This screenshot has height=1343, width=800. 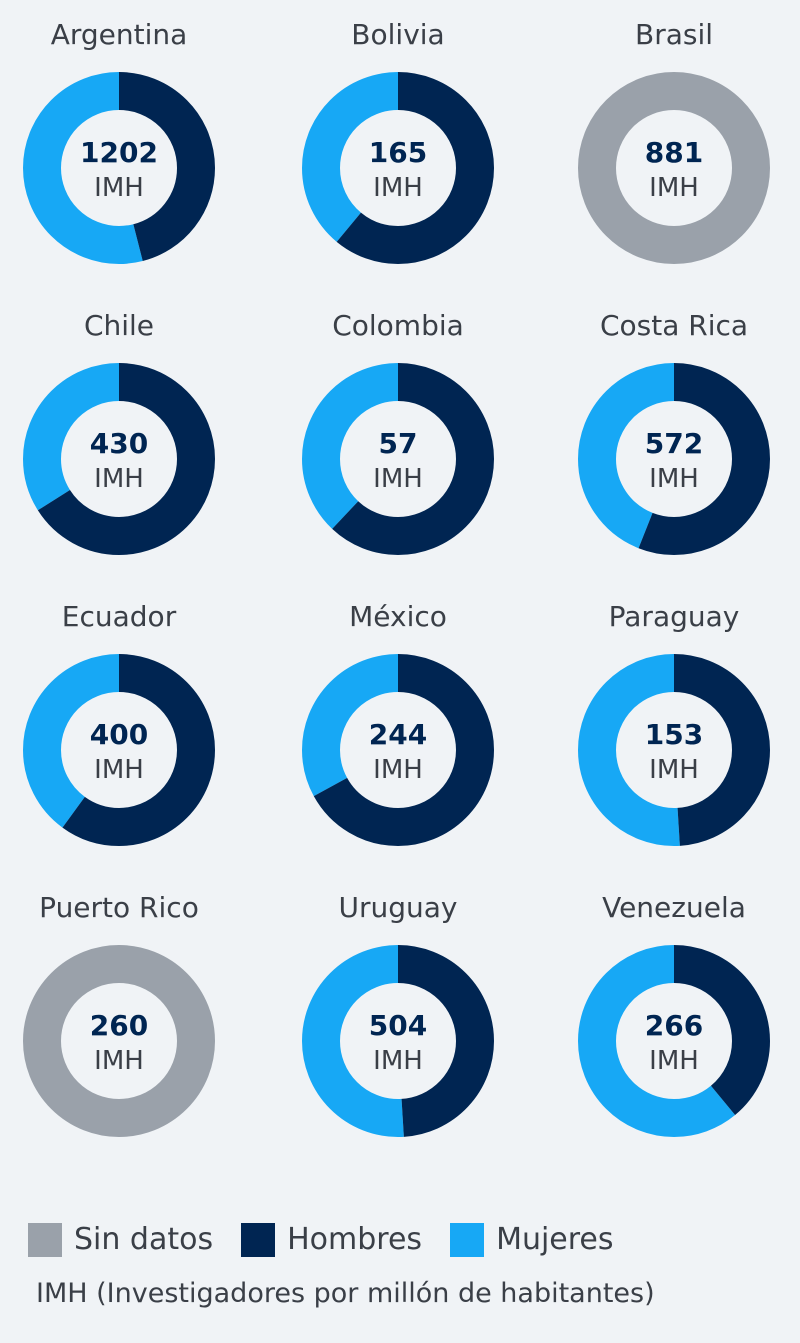 What do you see at coordinates (398, 152) in the screenshot?
I see `center-value-bolivia: 165` at bounding box center [398, 152].